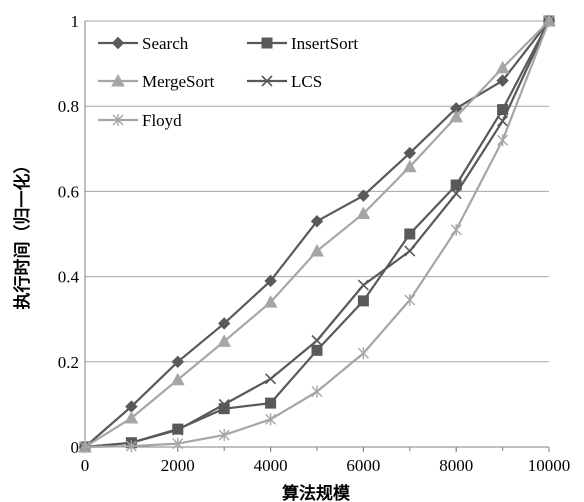  What do you see at coordinates (85, 465) in the screenshot?
I see `x-tick-label: 0` at bounding box center [85, 465].